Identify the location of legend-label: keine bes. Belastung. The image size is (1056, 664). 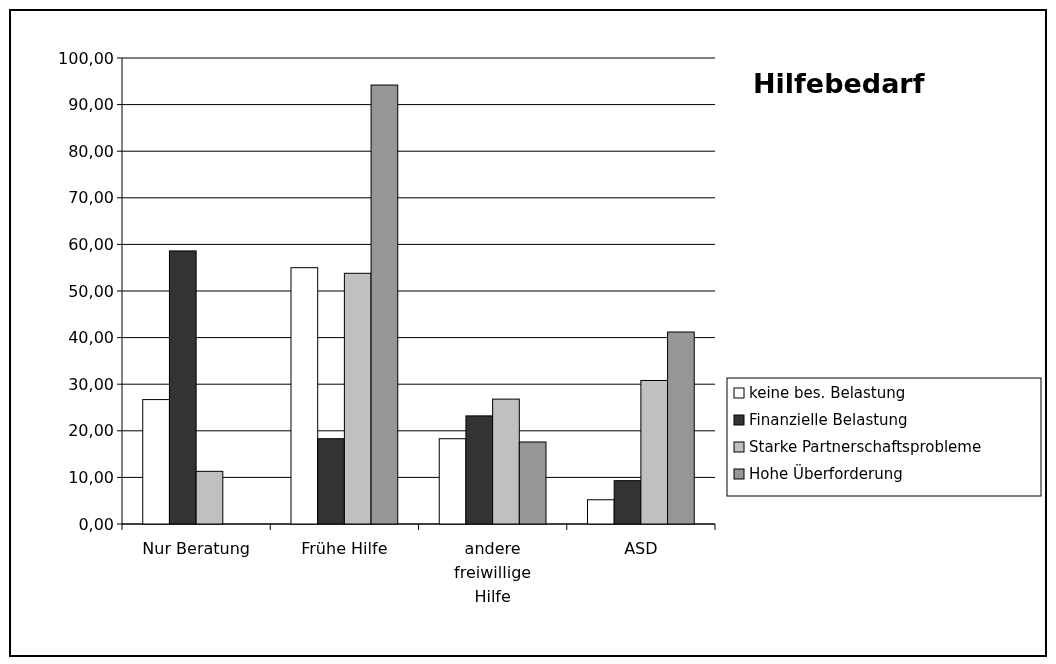
(827, 393).